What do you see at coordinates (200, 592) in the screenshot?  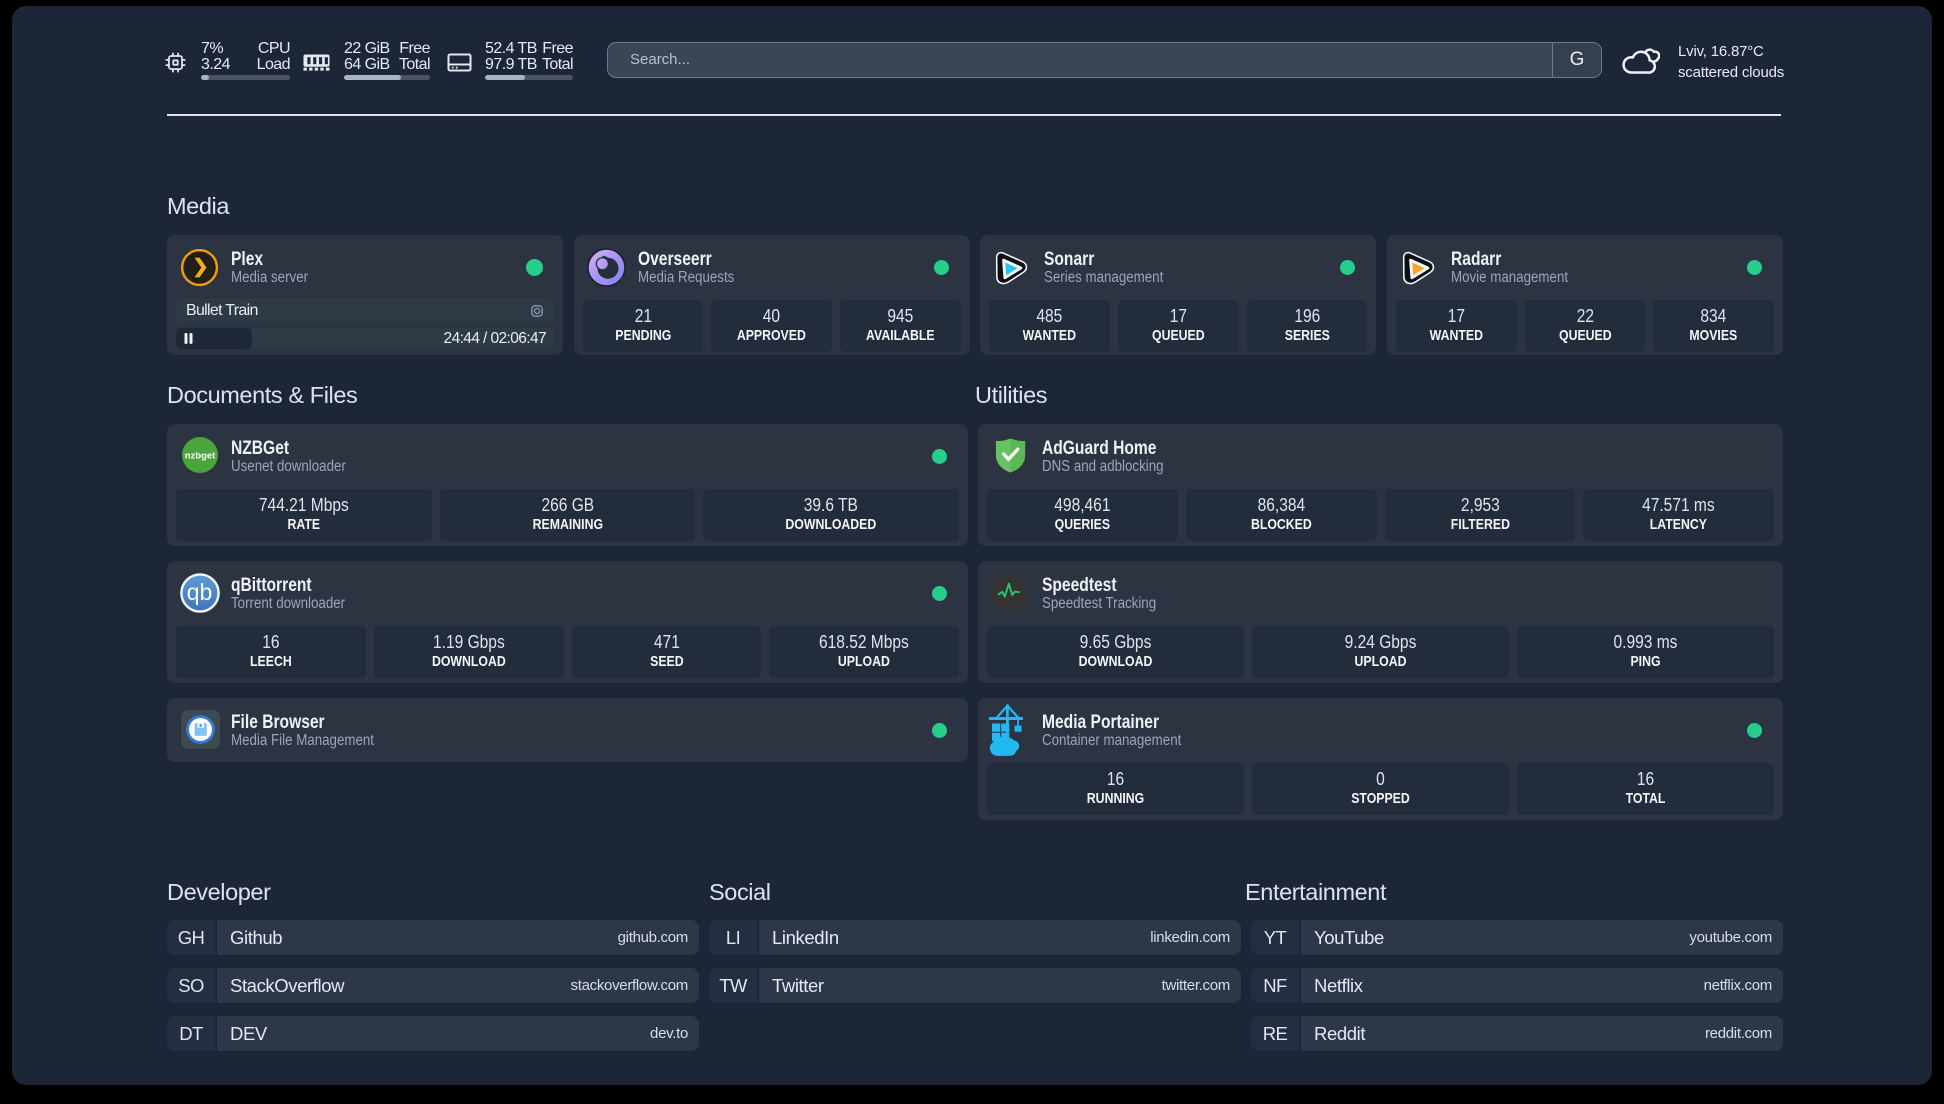 I see `svg-text: qb` at bounding box center [200, 592].